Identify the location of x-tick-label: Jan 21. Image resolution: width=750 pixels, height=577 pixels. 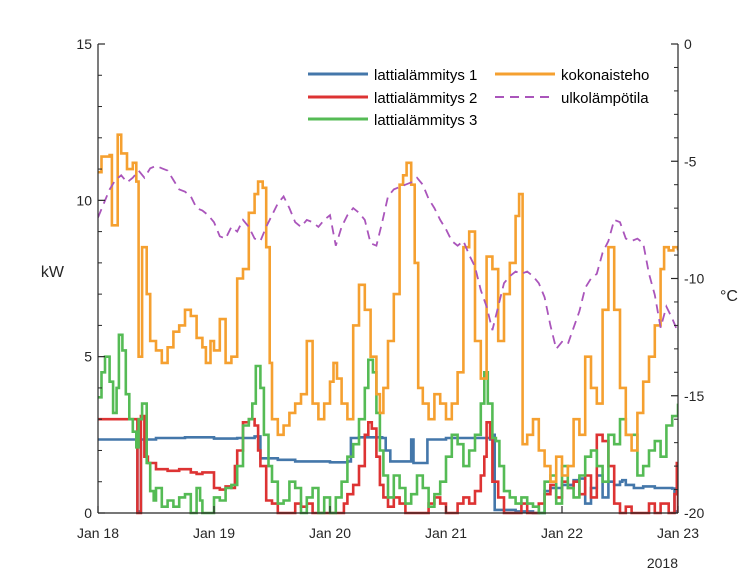
(446, 533).